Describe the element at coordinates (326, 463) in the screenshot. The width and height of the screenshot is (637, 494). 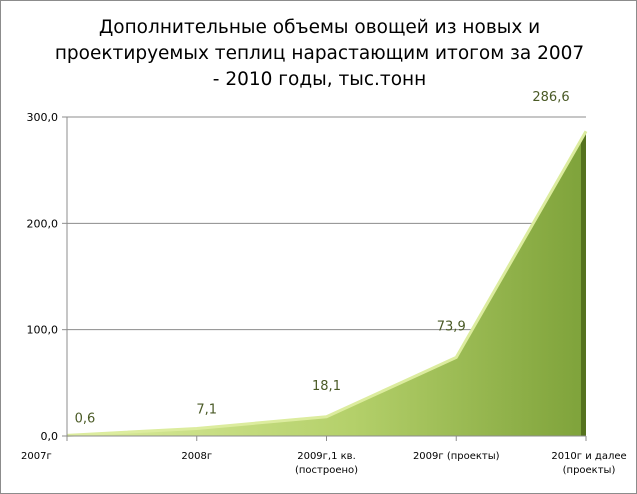
I see `x-category-label: 2009г,1 кв. (построено)` at that location.